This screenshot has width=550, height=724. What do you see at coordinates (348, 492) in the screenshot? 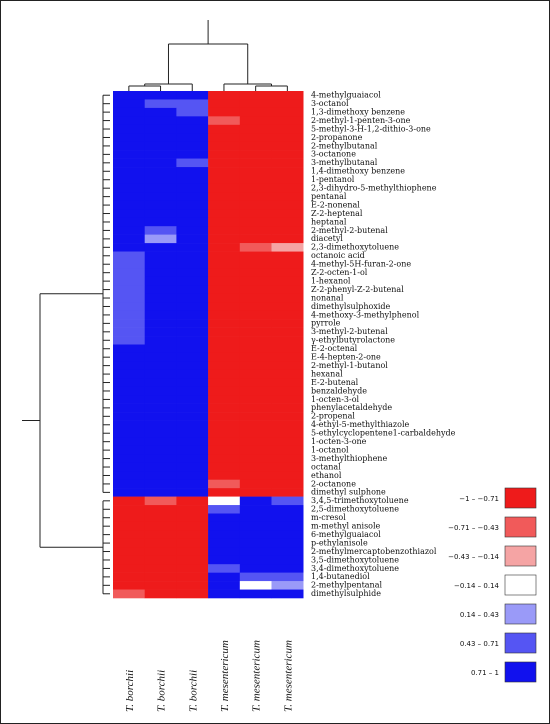
I see `row-label: dimethyl sulphone` at bounding box center [348, 492].